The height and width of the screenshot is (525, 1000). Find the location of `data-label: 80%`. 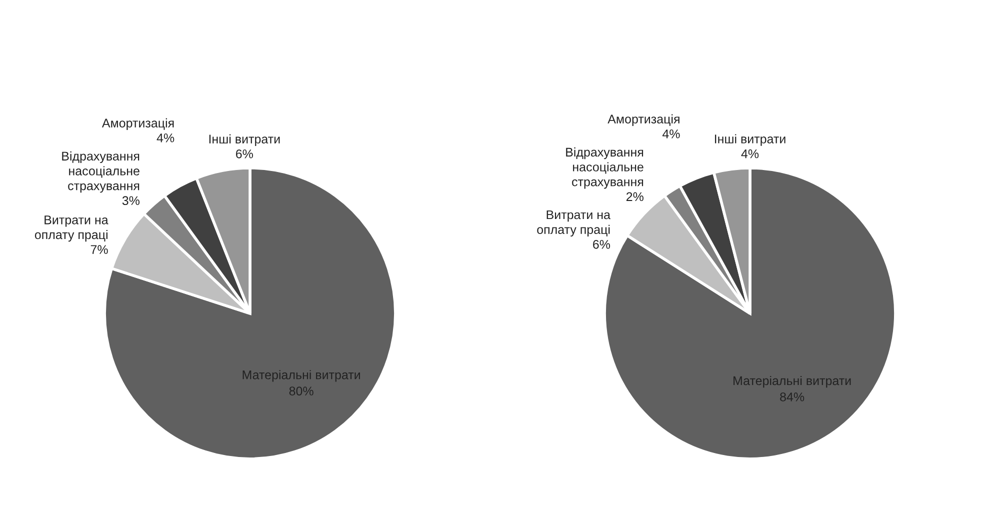

data-label: 80% is located at coordinates (301, 391).